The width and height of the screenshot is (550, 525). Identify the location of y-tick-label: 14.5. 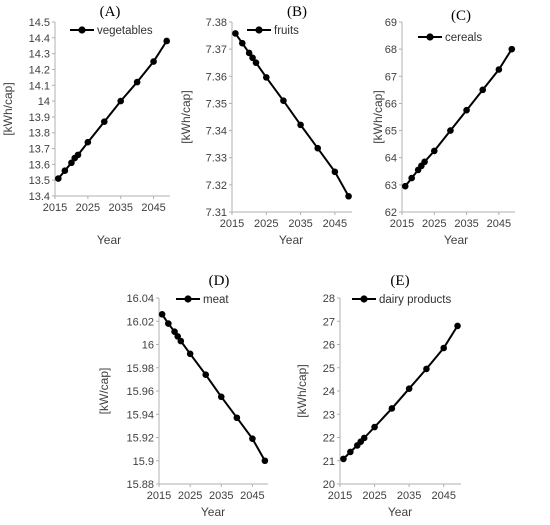
(39, 23).